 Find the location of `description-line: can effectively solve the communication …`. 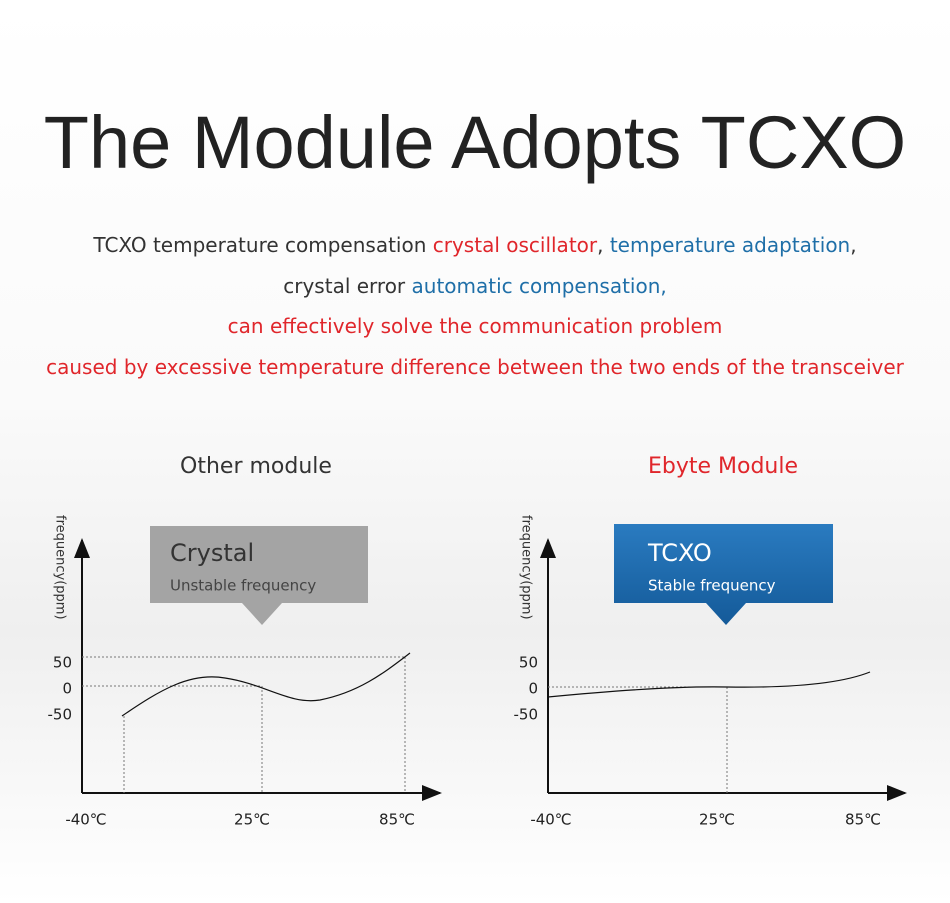

description-line: can effectively solve the communication … is located at coordinates (475, 326).